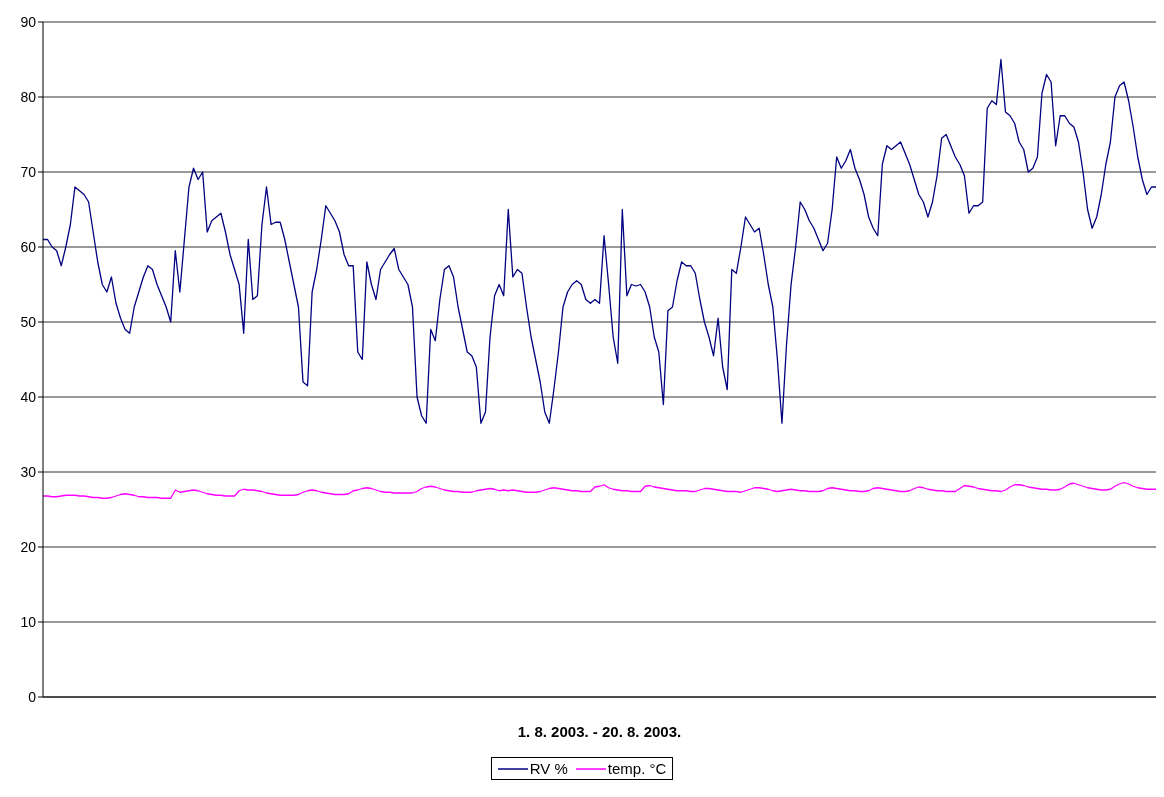  I want to click on y-tick-label: 30, so click(28, 471).